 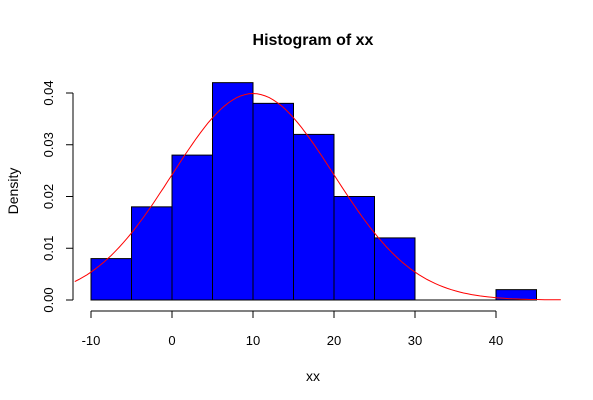 I want to click on y-tick-label: 0.02, so click(x=48, y=196).